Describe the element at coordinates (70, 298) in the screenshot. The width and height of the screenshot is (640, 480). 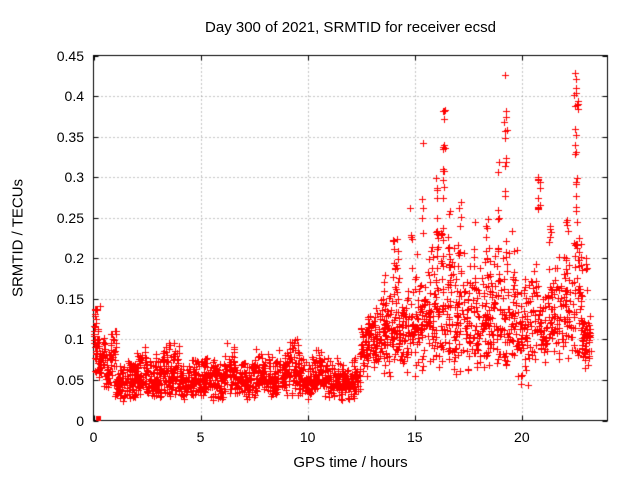
I see `y-tick-label: 0.15` at that location.